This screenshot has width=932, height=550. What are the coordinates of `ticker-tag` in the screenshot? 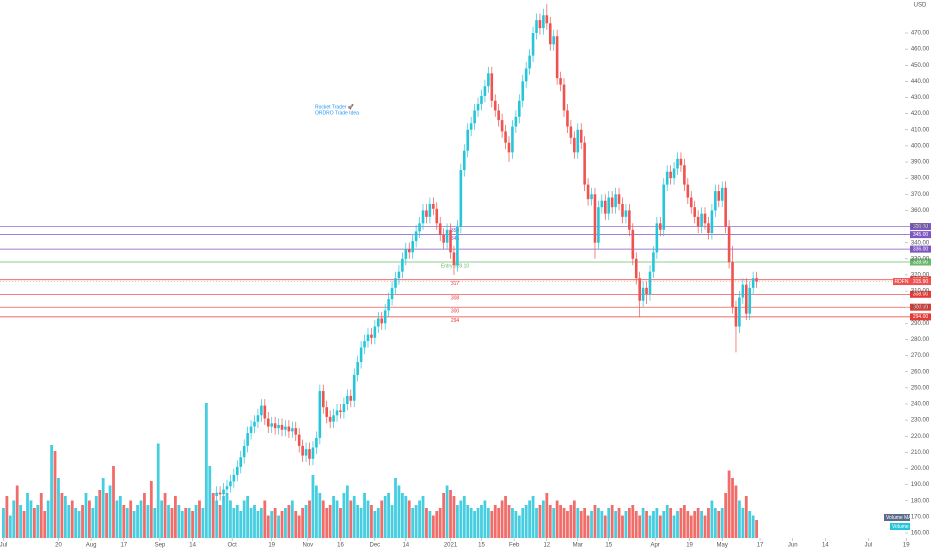 It's located at (901, 282).